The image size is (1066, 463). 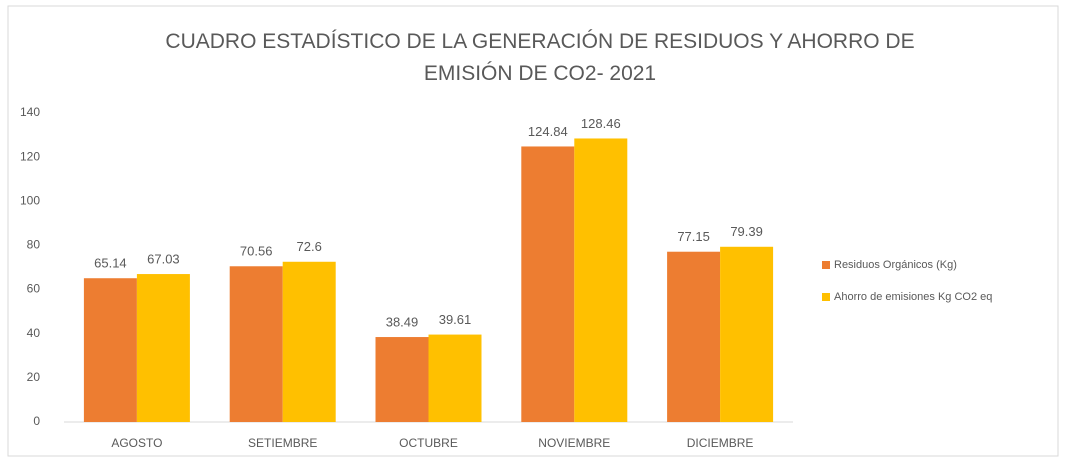 What do you see at coordinates (30, 112) in the screenshot?
I see `y-tick-label: 140` at bounding box center [30, 112].